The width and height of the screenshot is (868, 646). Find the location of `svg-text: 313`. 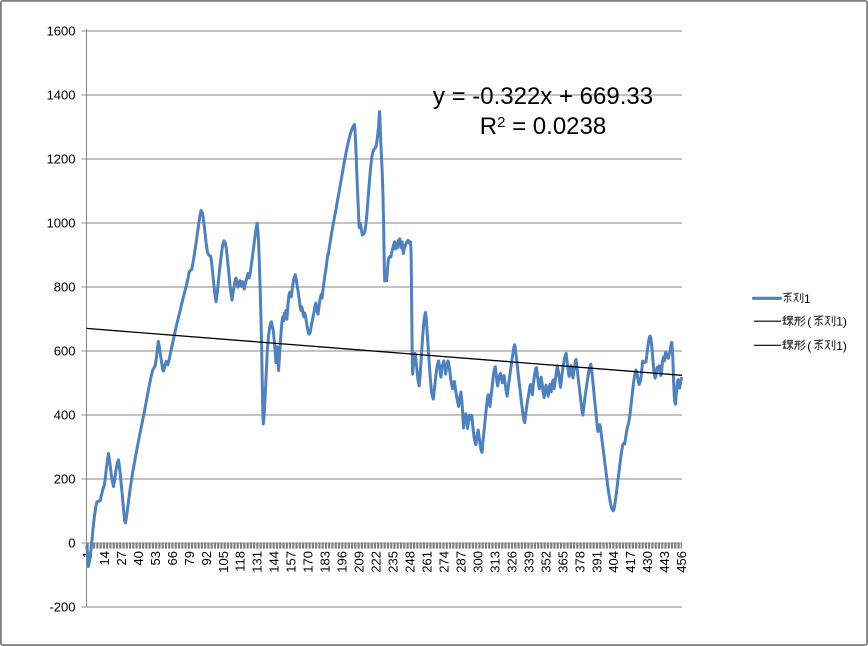

svg-text: 313 is located at coordinates (494, 562).